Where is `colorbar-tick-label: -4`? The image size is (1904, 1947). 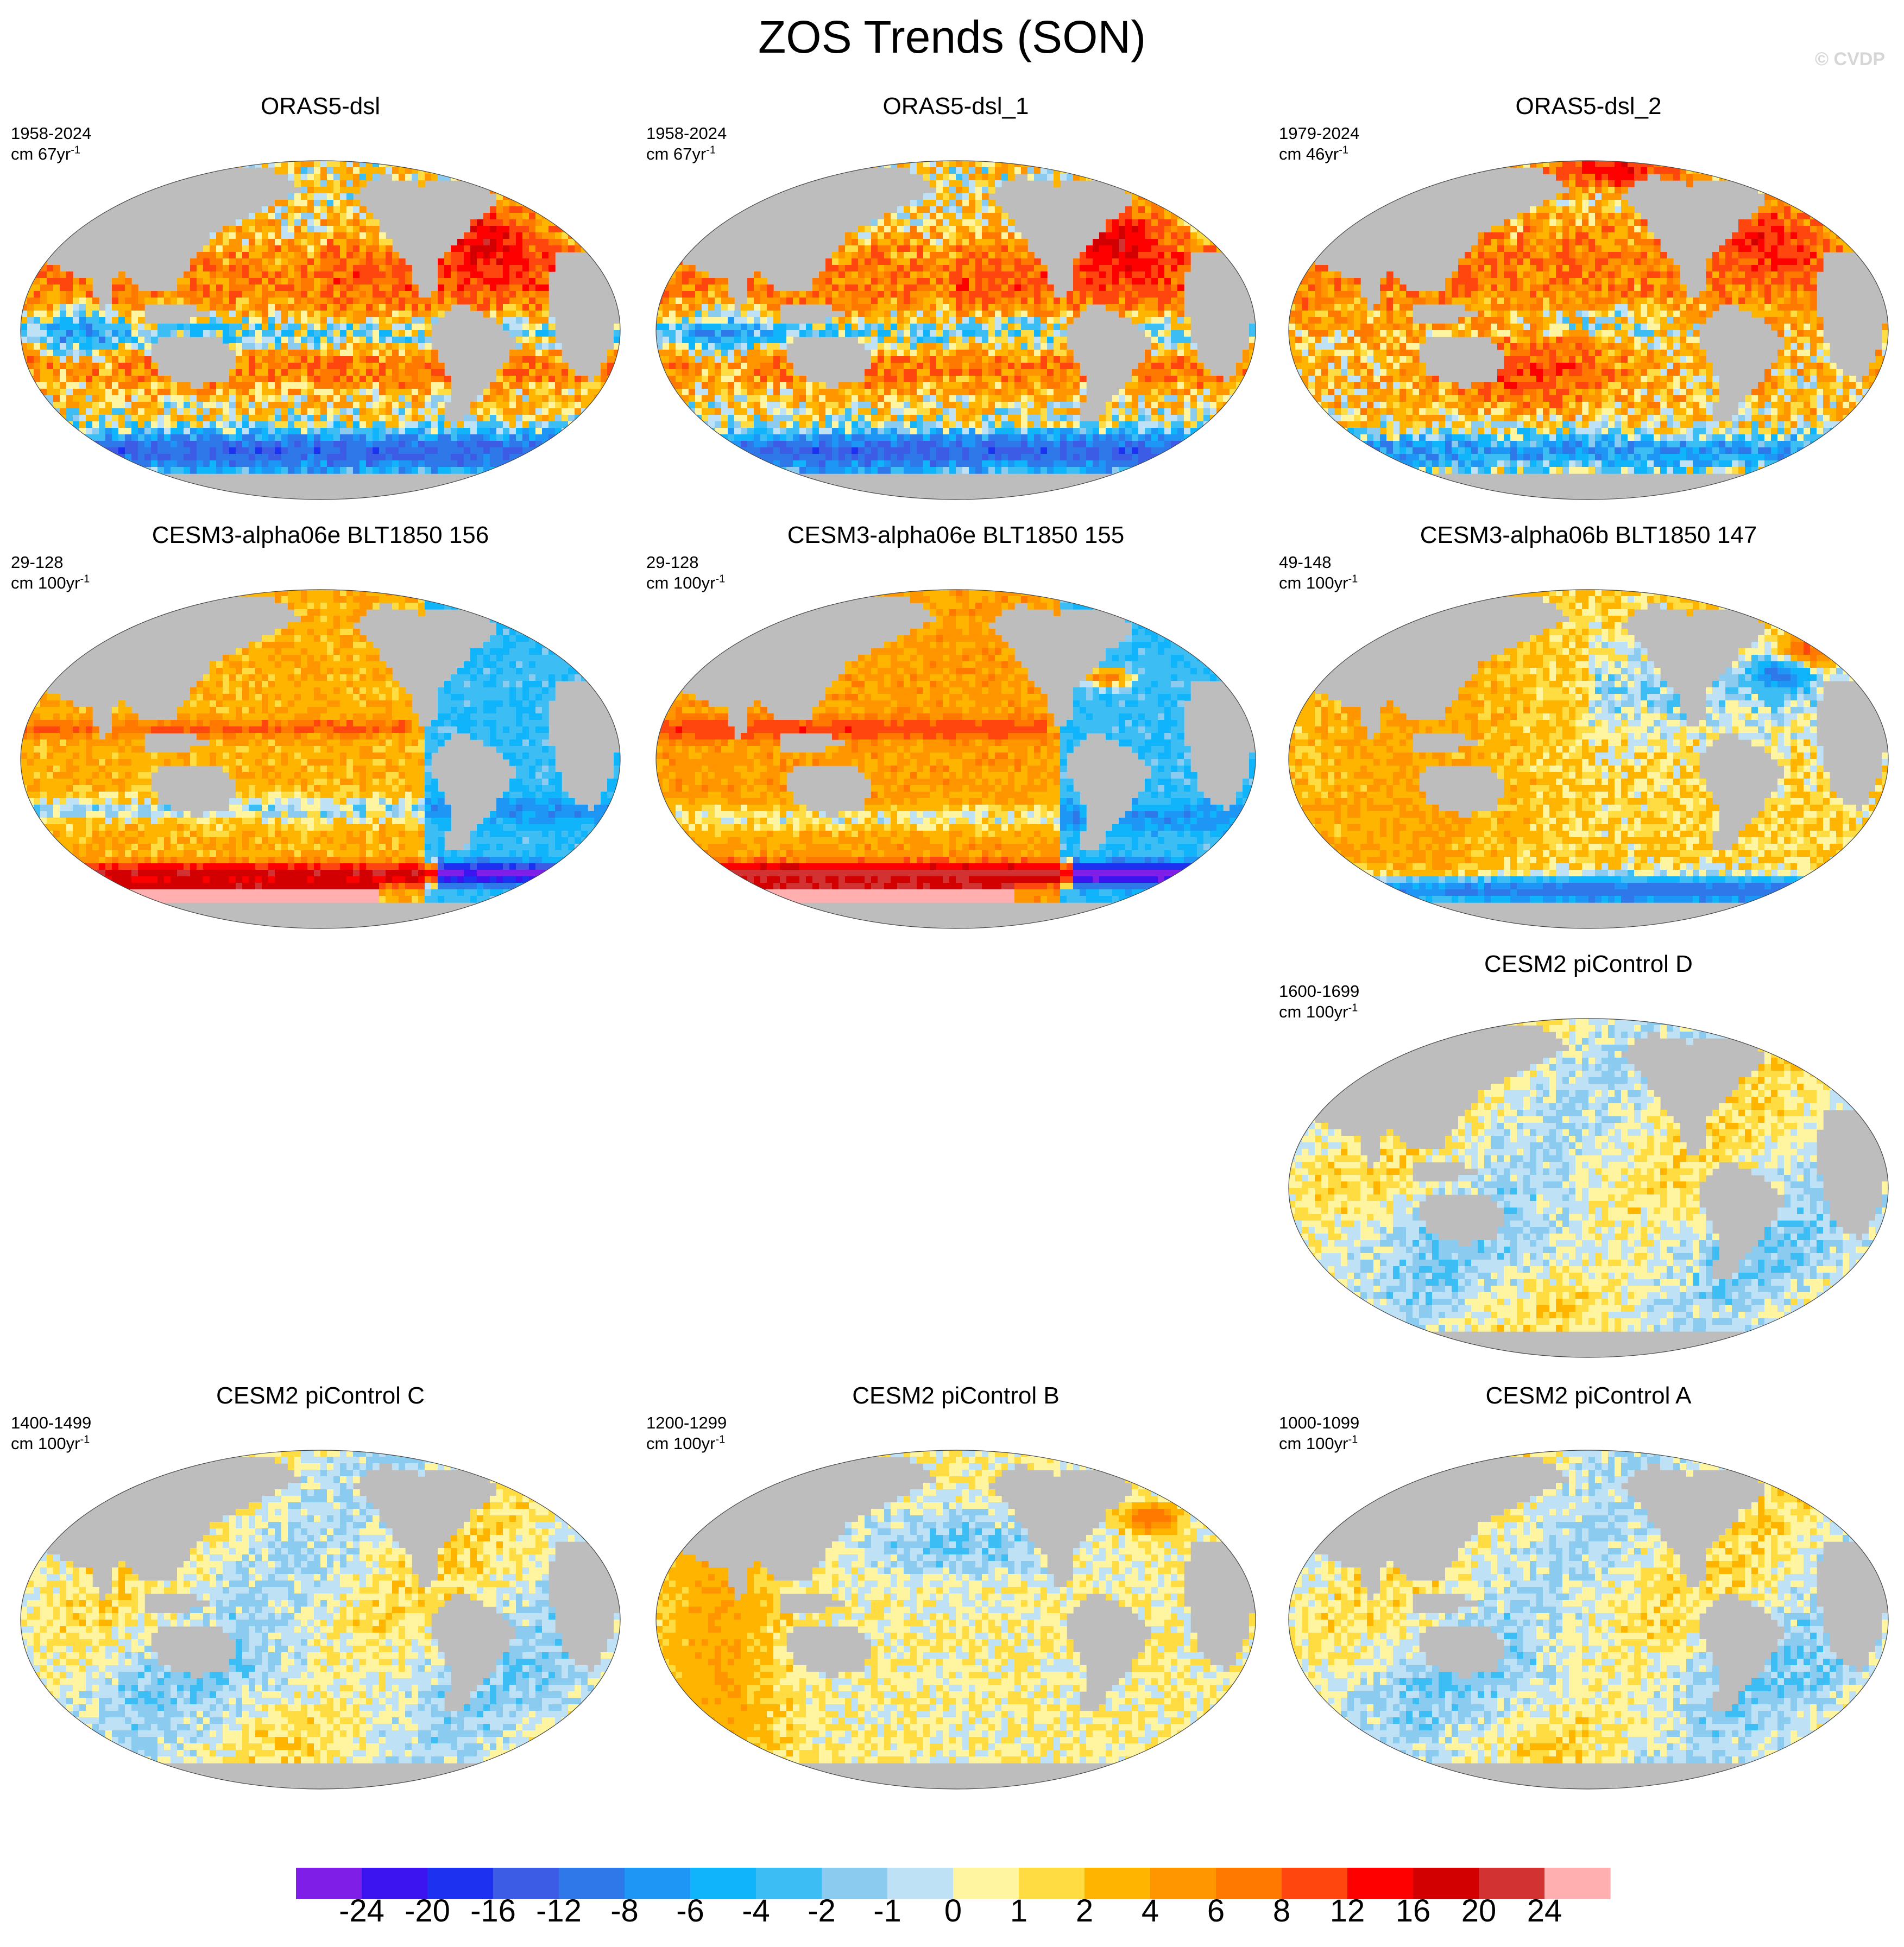
colorbar-tick-label: -4 is located at coordinates (756, 1911).